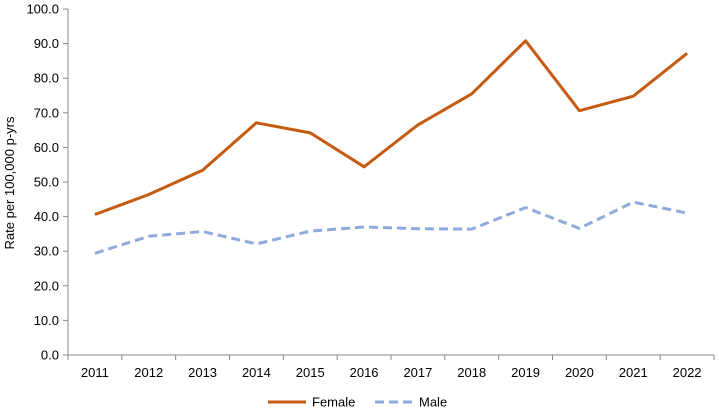 This screenshot has width=719, height=410. Describe the element at coordinates (46, 112) in the screenshot. I see `y-tick-label: 70.0` at that location.